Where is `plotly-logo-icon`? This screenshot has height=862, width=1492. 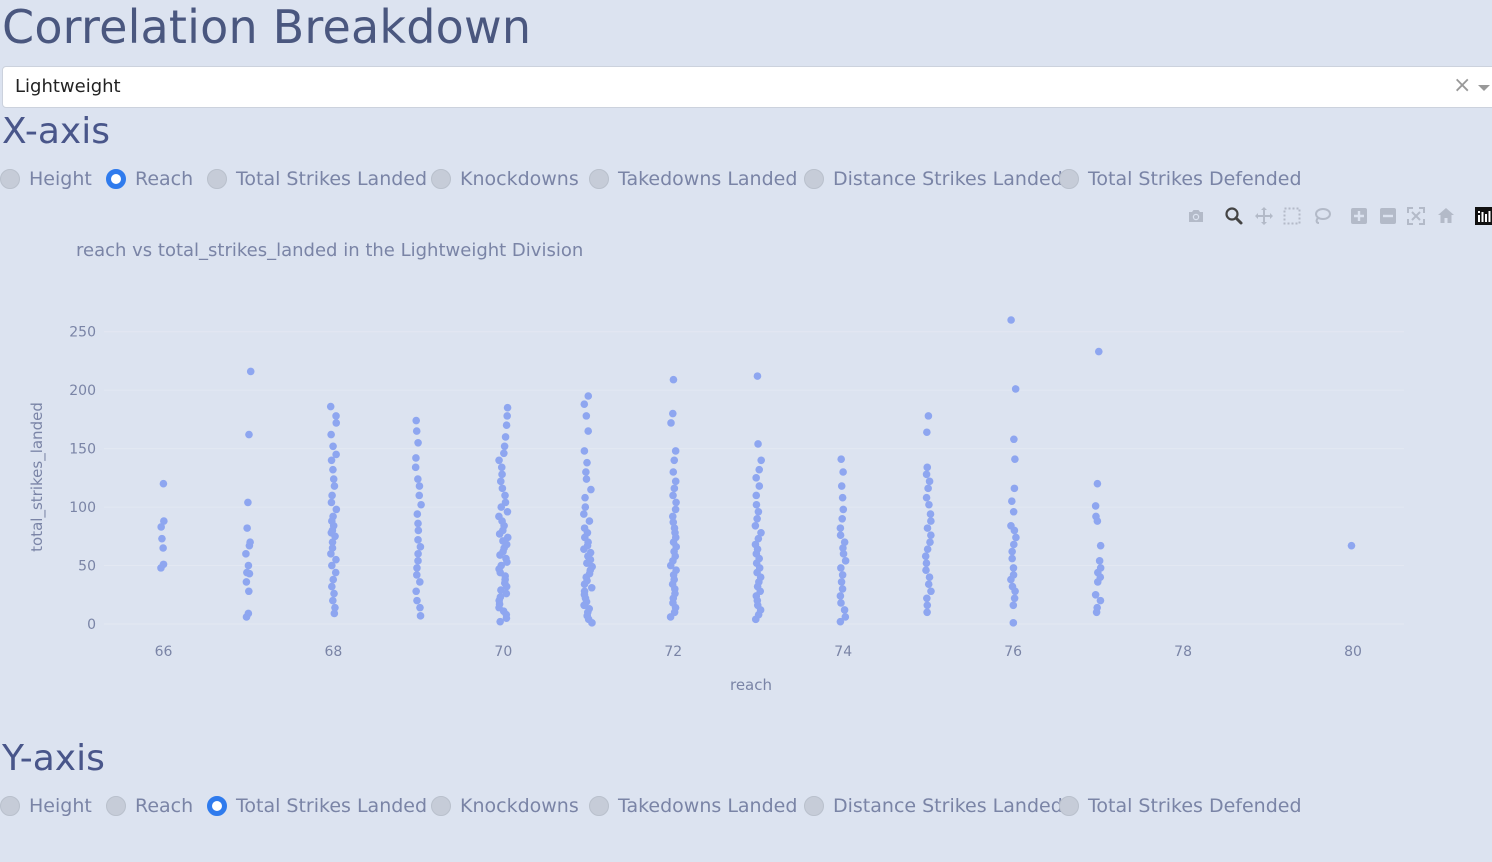 plotly-logo-icon is located at coordinates (1482, 216).